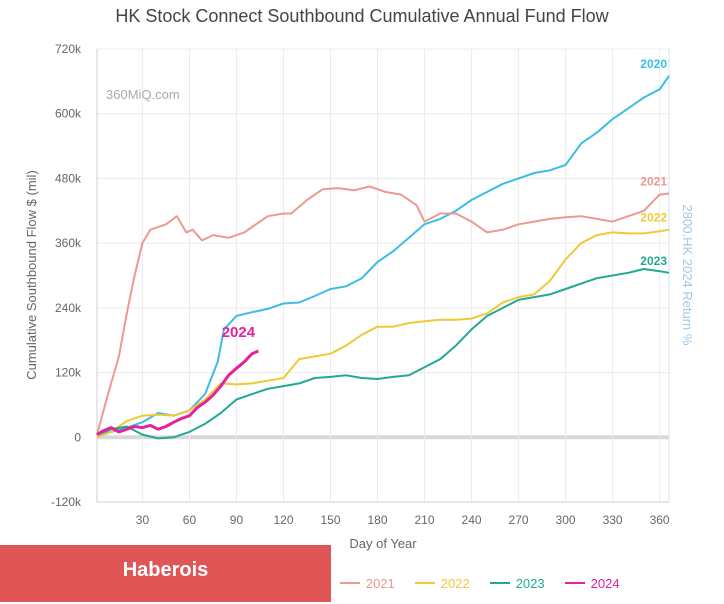 The width and height of the screenshot is (724, 604). I want to click on x-tick-label: 30, so click(143, 520).